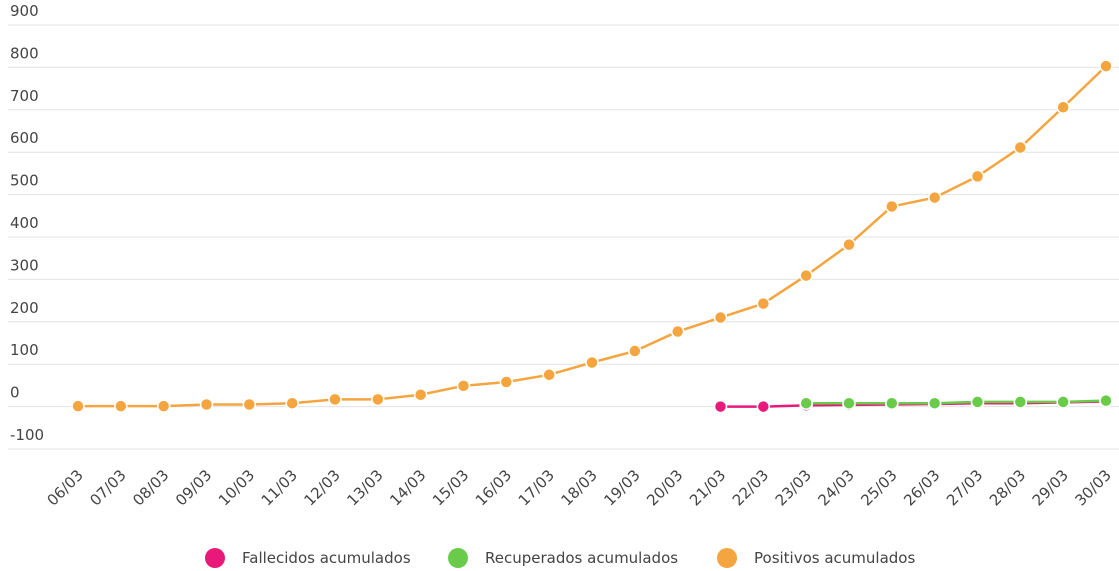  What do you see at coordinates (621, 487) in the screenshot?
I see `x-tick-label: 19/03` at bounding box center [621, 487].